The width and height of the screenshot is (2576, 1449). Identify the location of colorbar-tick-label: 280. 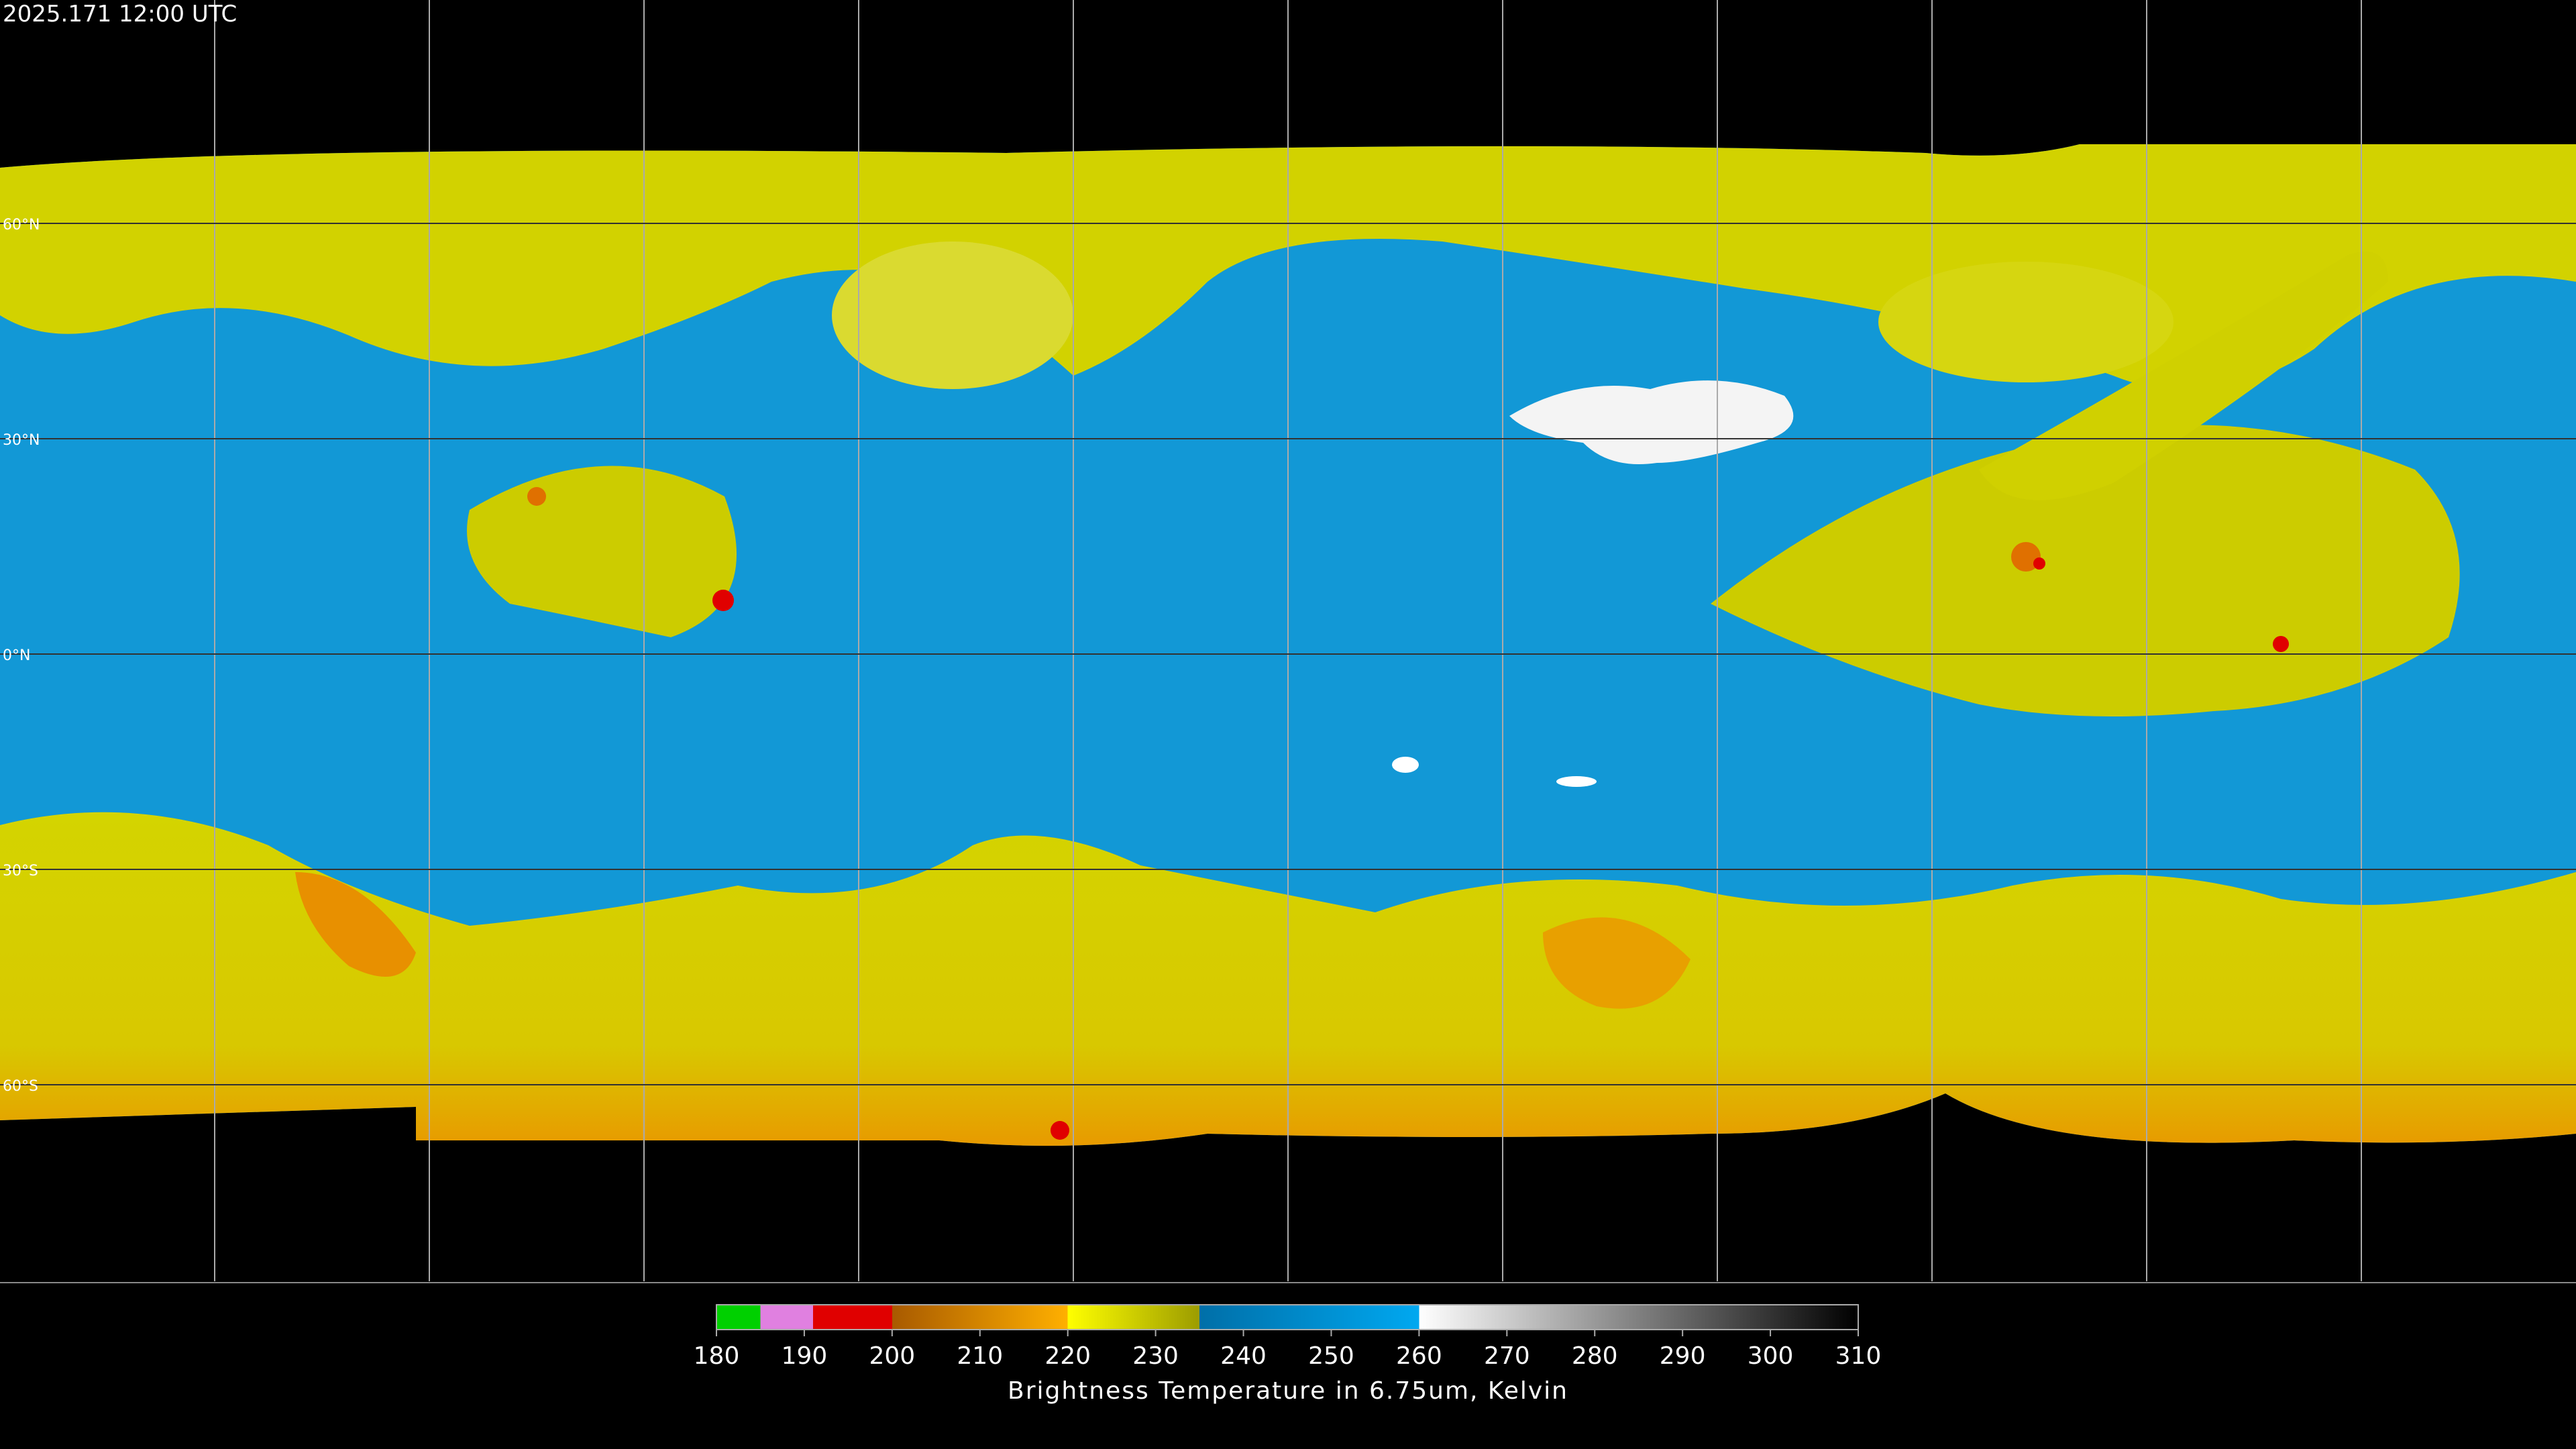
(1595, 1356).